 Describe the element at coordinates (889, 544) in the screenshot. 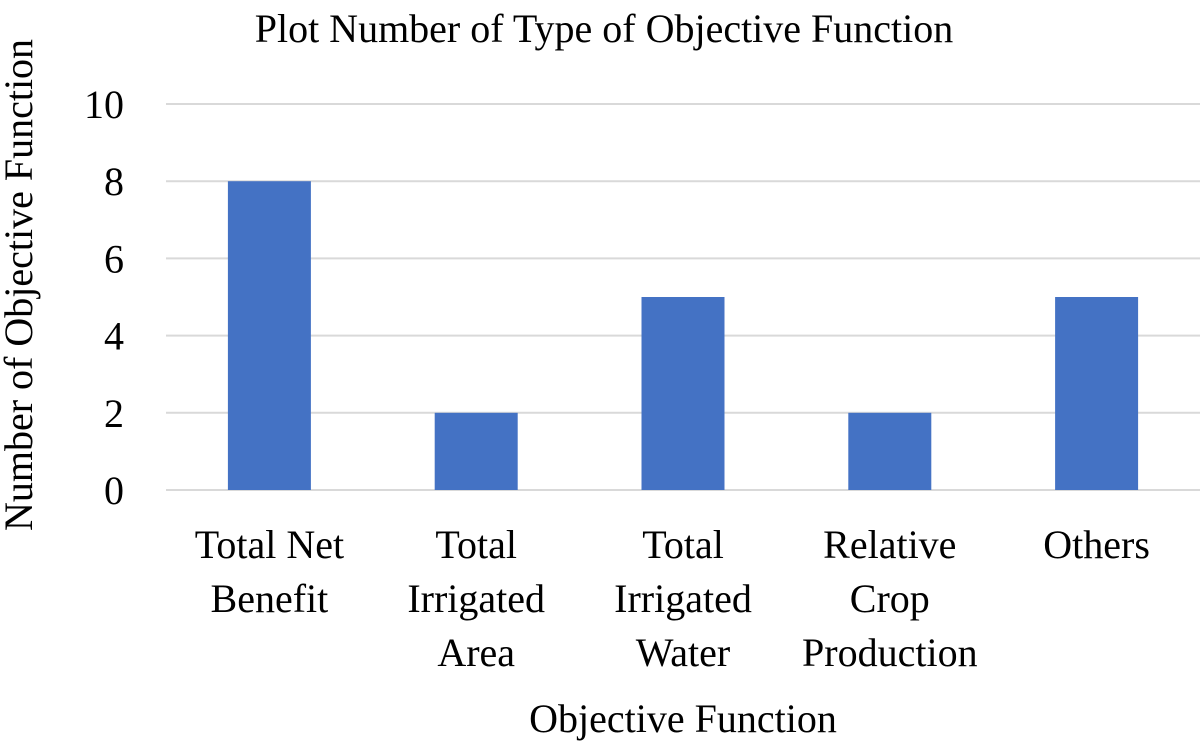

I see `x-category-label: Relative` at that location.